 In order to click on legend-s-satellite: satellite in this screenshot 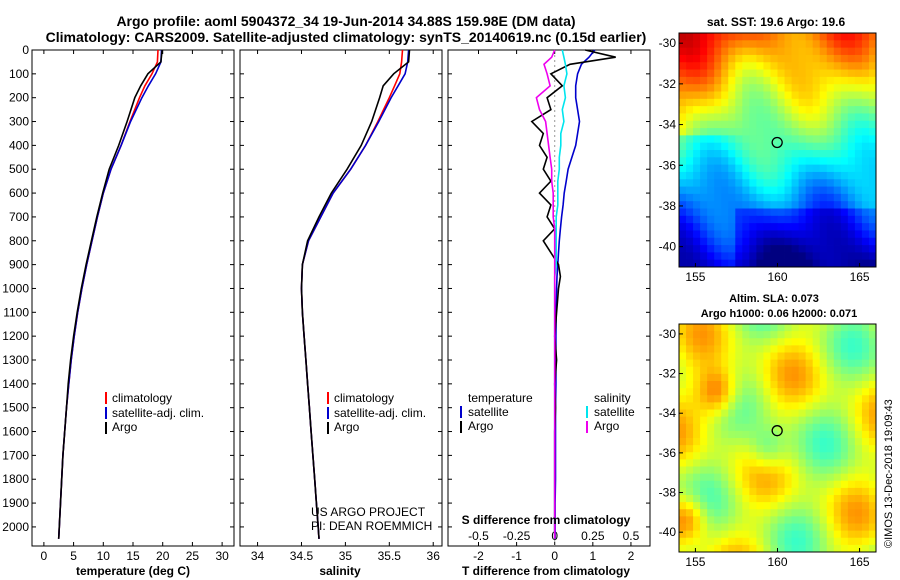, I will do `click(614, 412)`.